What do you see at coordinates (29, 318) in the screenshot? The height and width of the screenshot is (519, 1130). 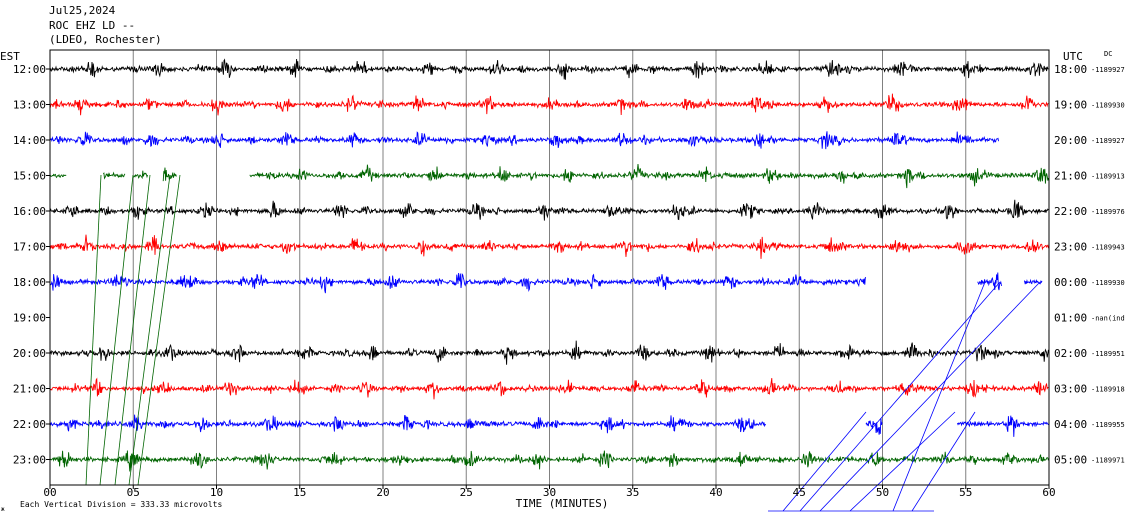 I see `est-label-1900: 19:00` at bounding box center [29, 318].